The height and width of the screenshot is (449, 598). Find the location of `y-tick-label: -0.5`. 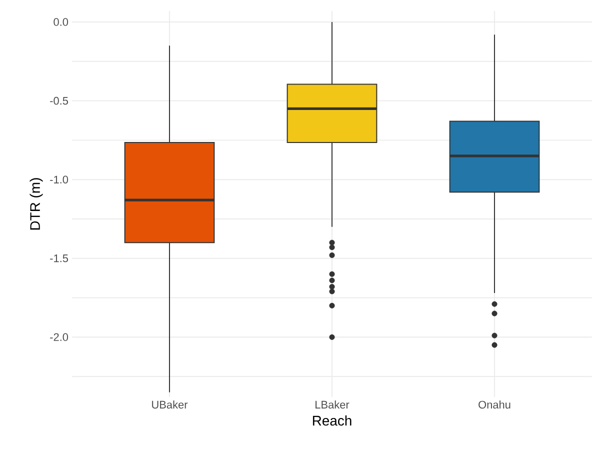

y-tick-label: -0.5 is located at coordinates (59, 100).